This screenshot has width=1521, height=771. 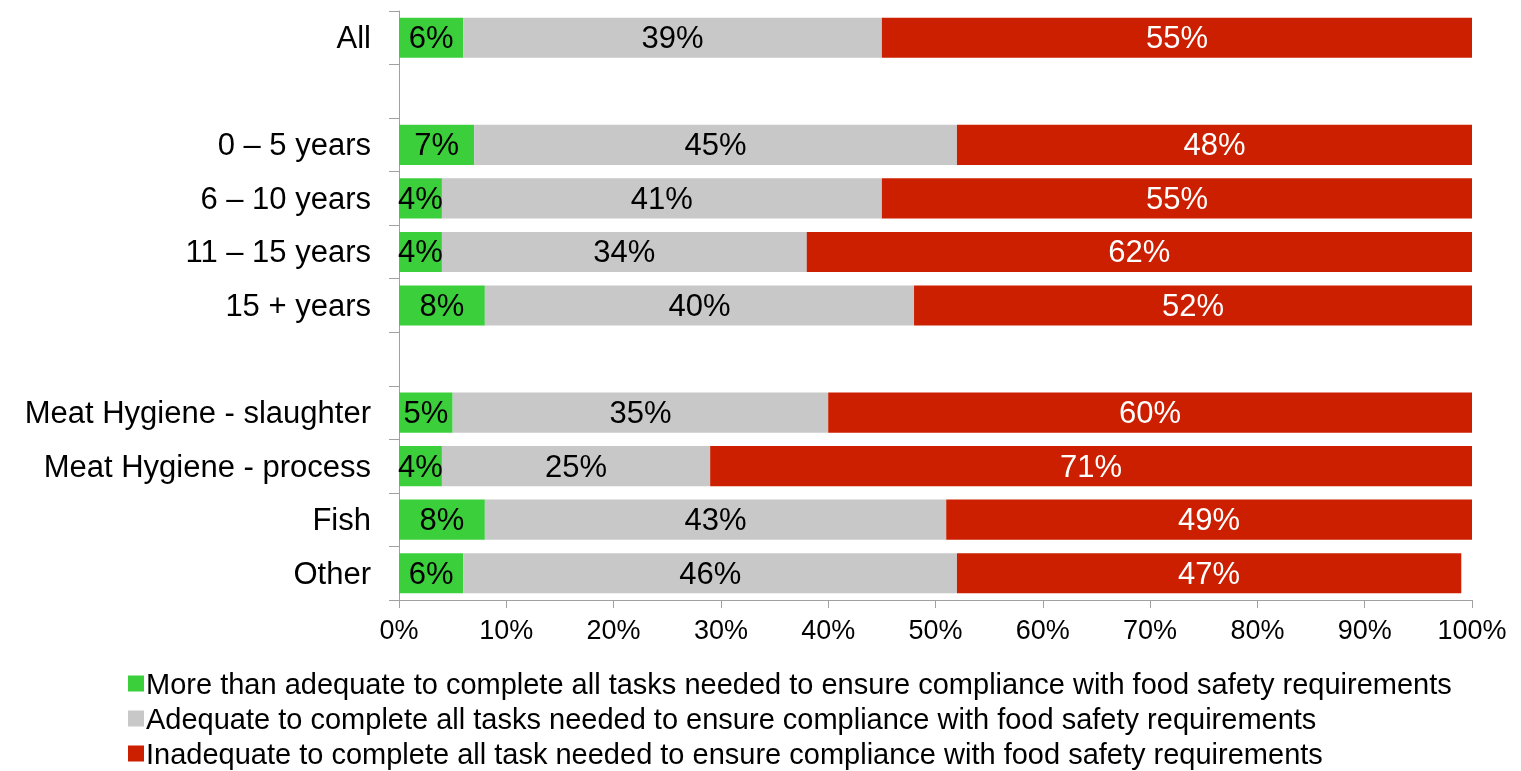 What do you see at coordinates (1042, 629) in the screenshot?
I see `x-tick-label: 60%` at bounding box center [1042, 629].